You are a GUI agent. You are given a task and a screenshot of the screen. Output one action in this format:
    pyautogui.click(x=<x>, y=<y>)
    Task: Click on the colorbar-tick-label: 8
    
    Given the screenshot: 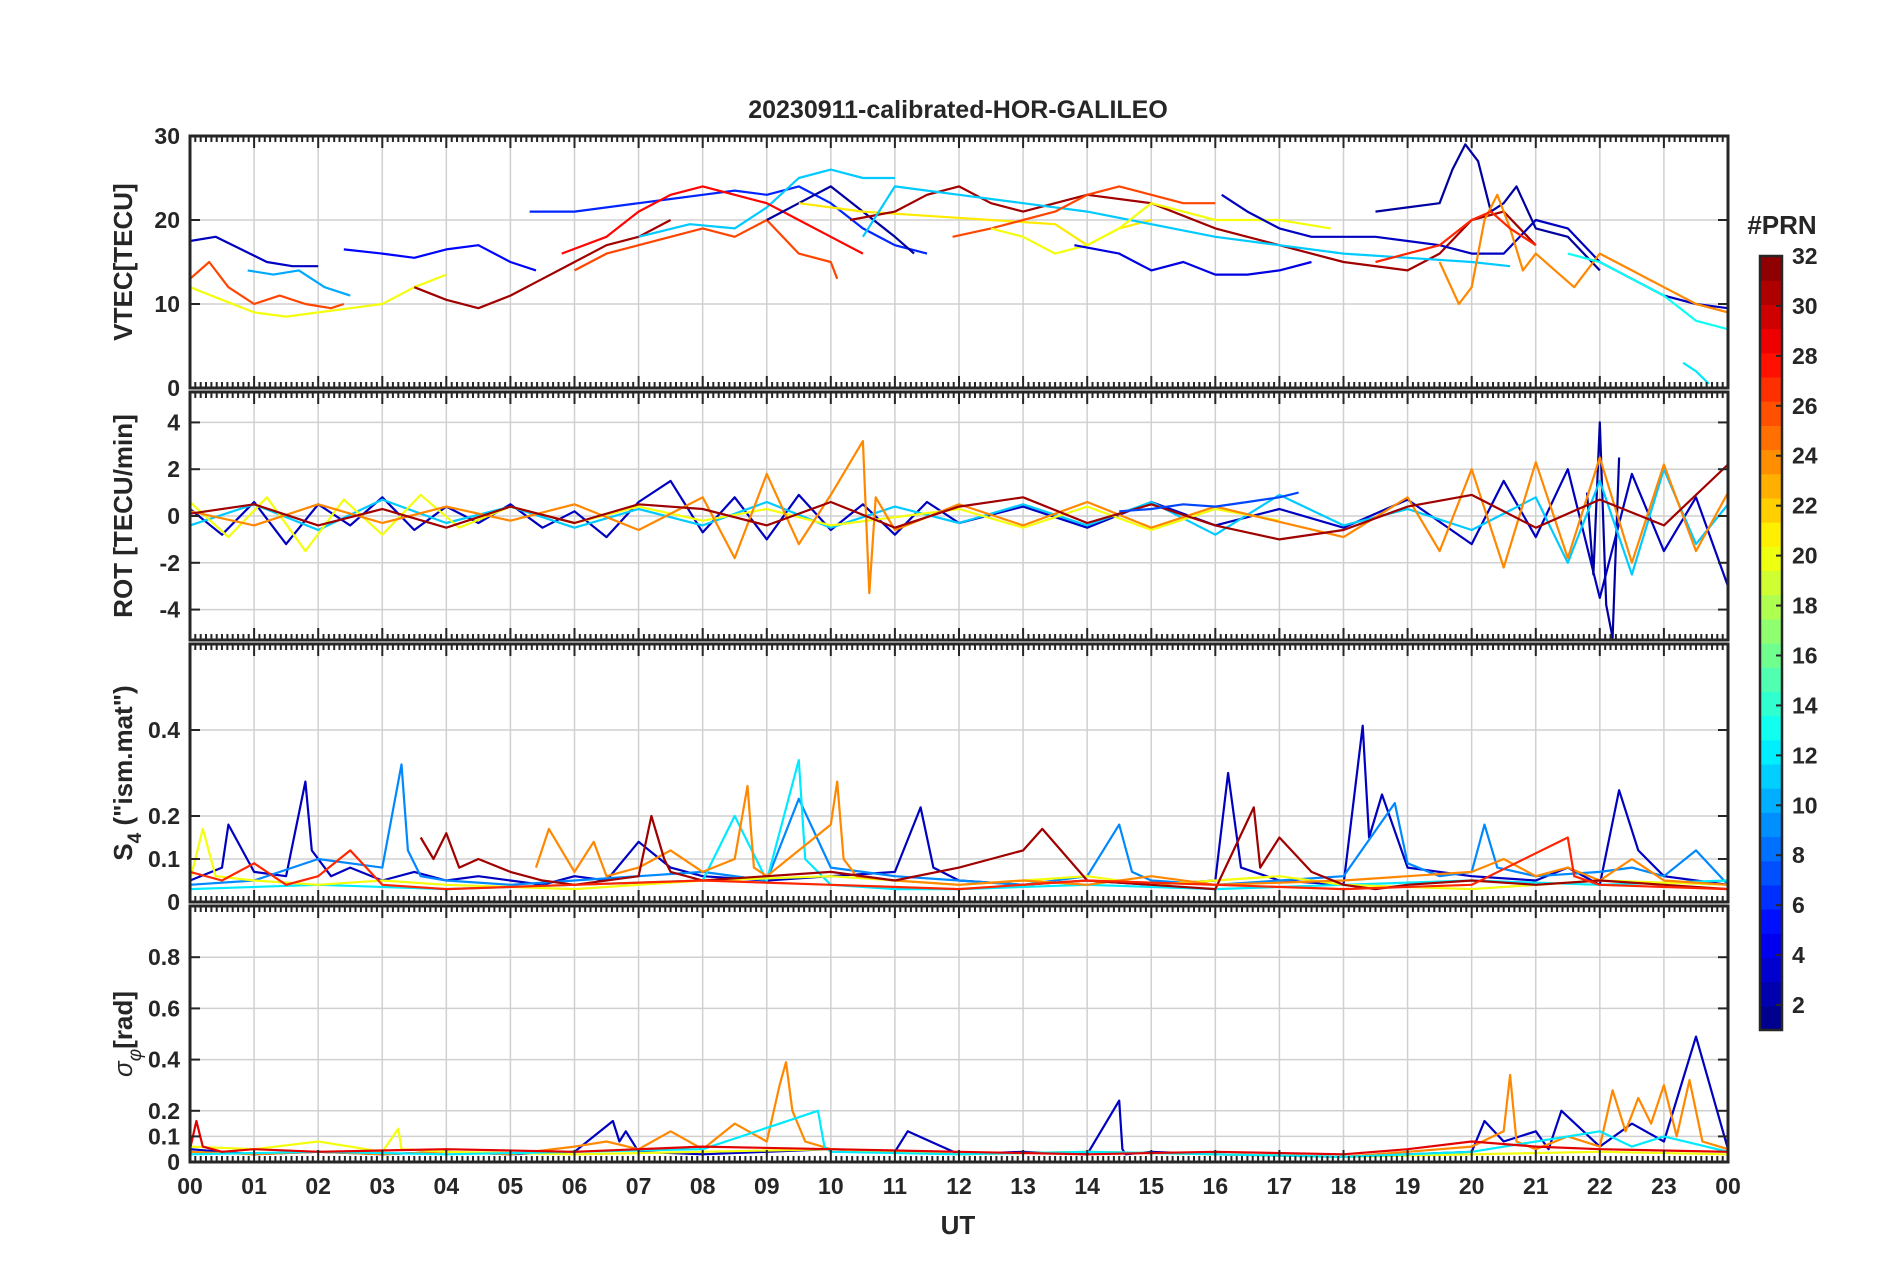 What is the action you would take?
    pyautogui.click(x=1798, y=855)
    